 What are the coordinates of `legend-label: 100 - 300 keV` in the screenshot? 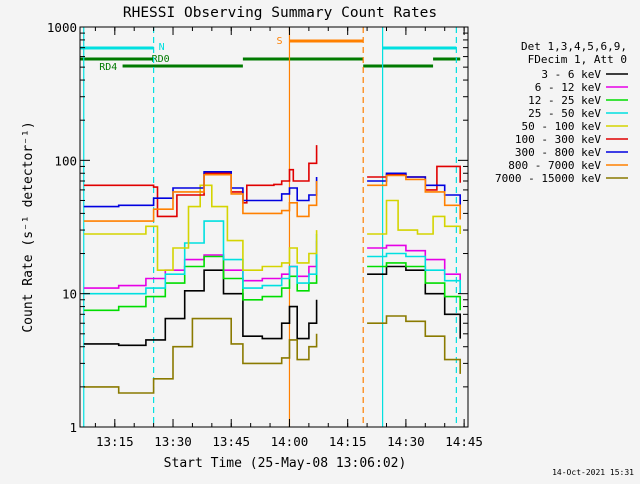 It's located at (558, 139).